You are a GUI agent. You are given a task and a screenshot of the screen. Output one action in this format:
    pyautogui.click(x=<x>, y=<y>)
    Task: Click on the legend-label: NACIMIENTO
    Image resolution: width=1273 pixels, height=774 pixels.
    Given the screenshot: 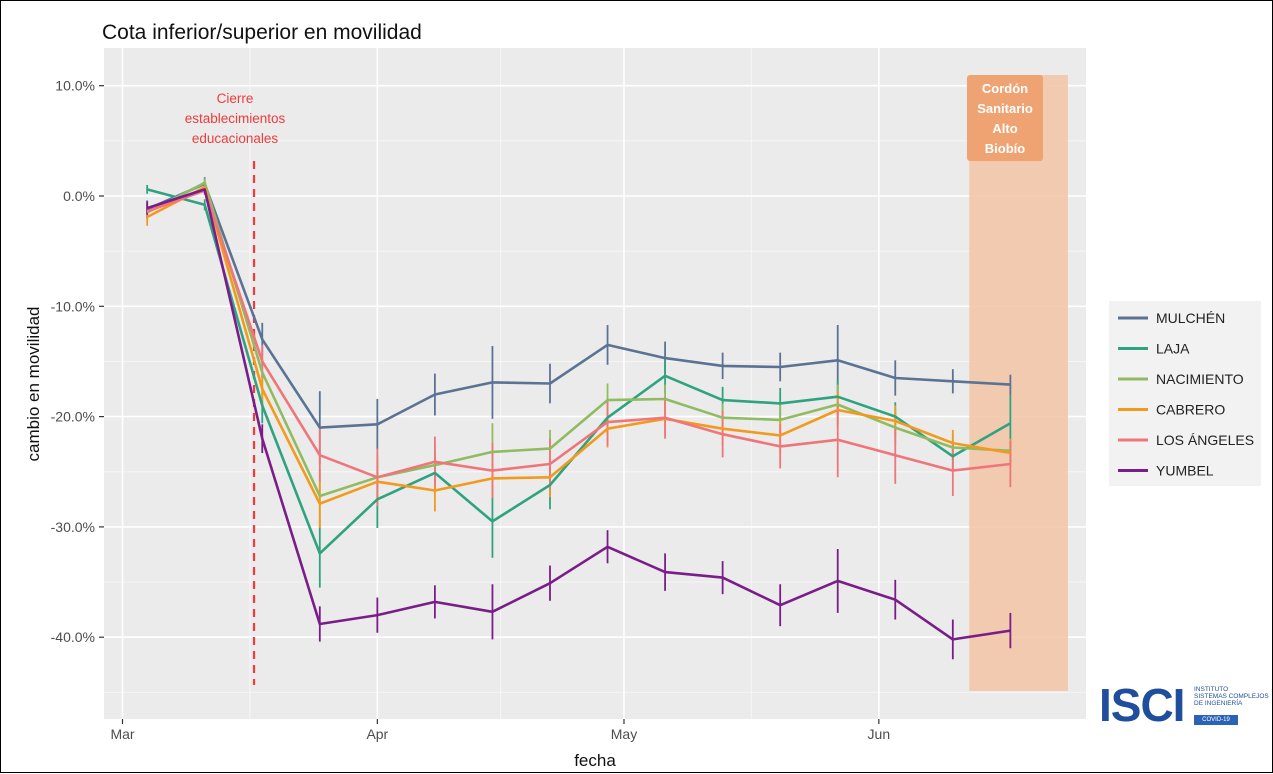 What is the action you would take?
    pyautogui.click(x=1200, y=379)
    